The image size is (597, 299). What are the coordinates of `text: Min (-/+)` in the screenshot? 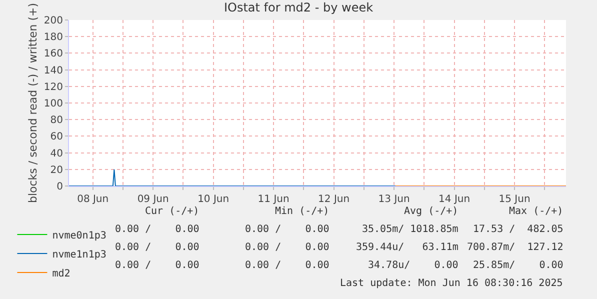 It's located at (302, 211).